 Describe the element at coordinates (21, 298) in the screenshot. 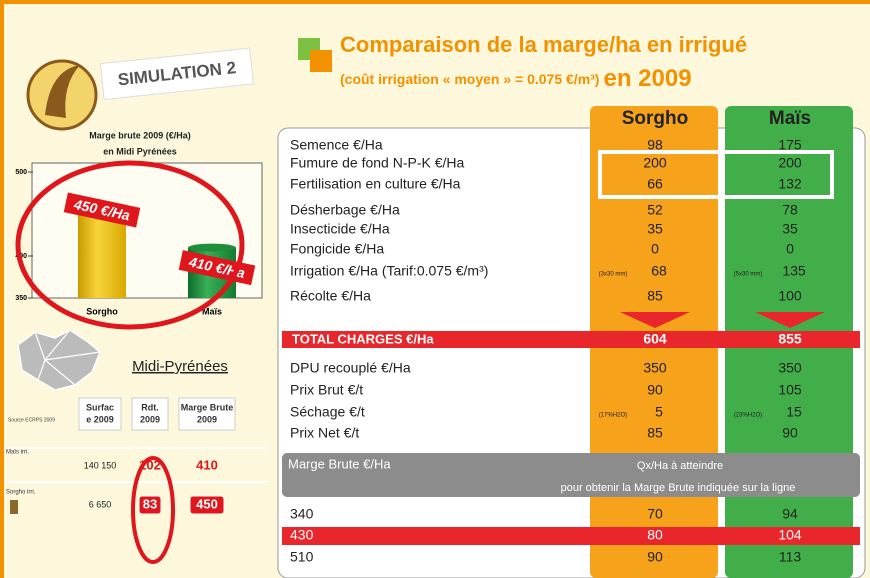

I see `y-tick-label: 350` at that location.